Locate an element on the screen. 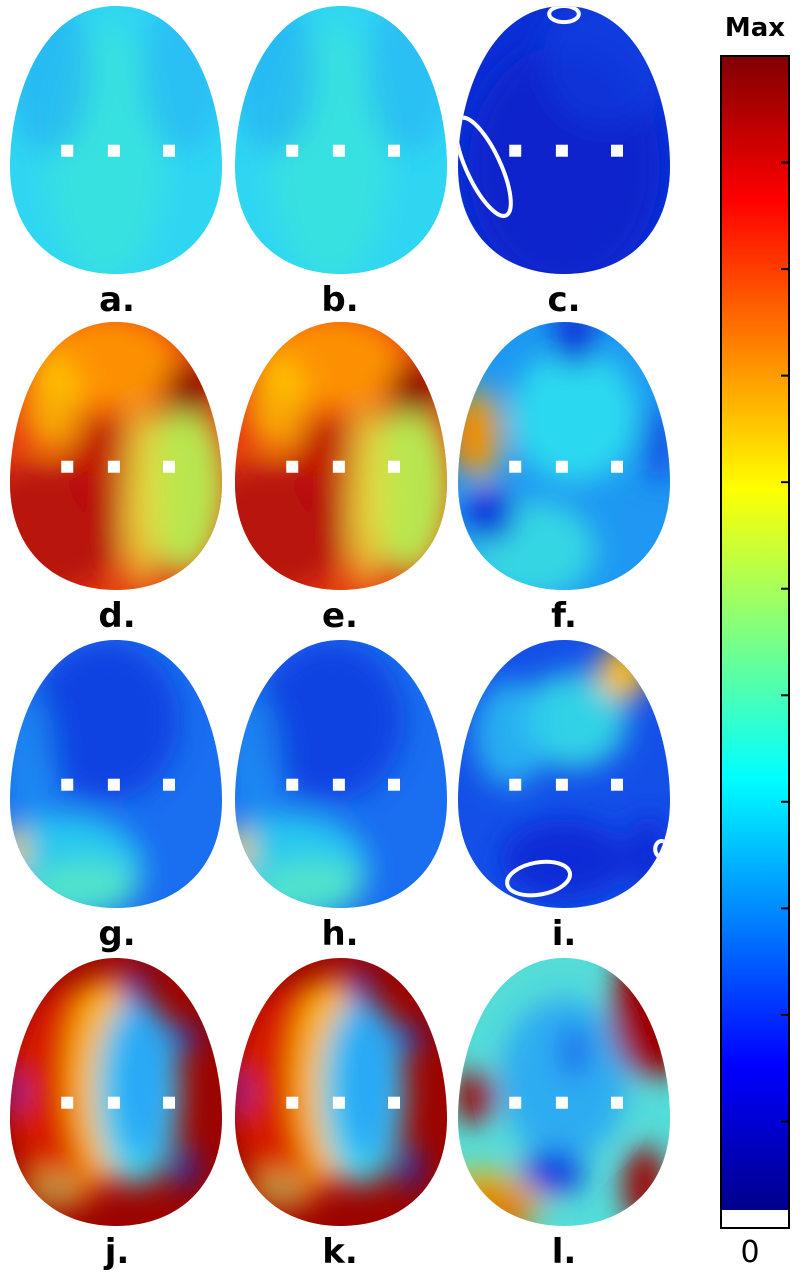 Image resolution: width=812 pixels, height=1284 pixels. topomap-panel: c. is located at coordinates (564, 163).